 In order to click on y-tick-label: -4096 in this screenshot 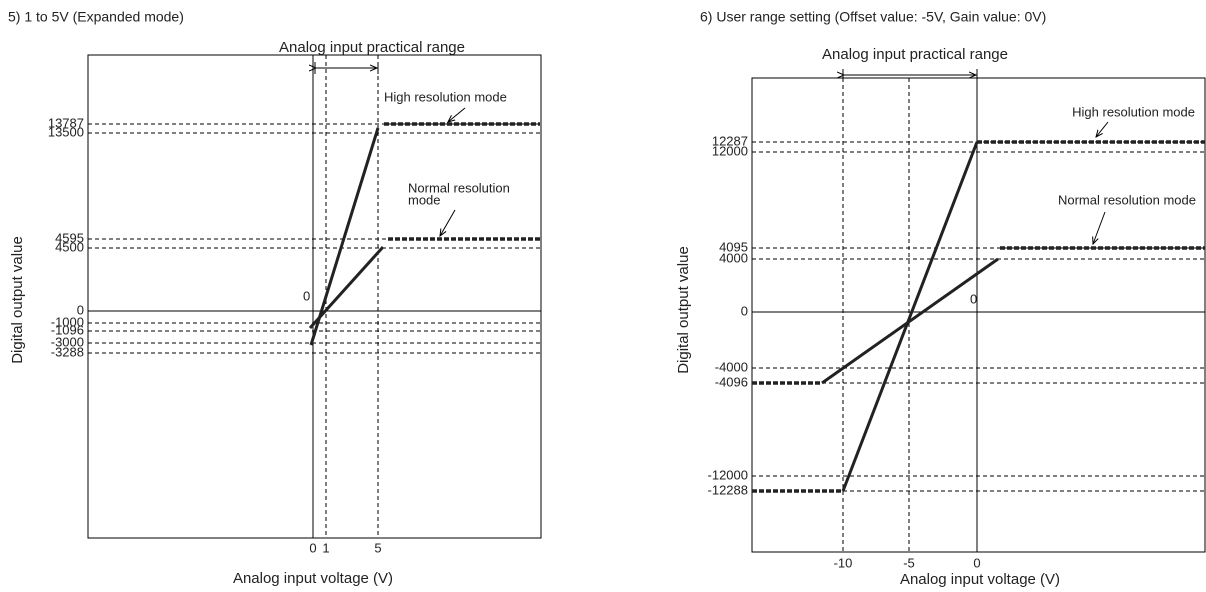, I will do `click(731, 381)`.